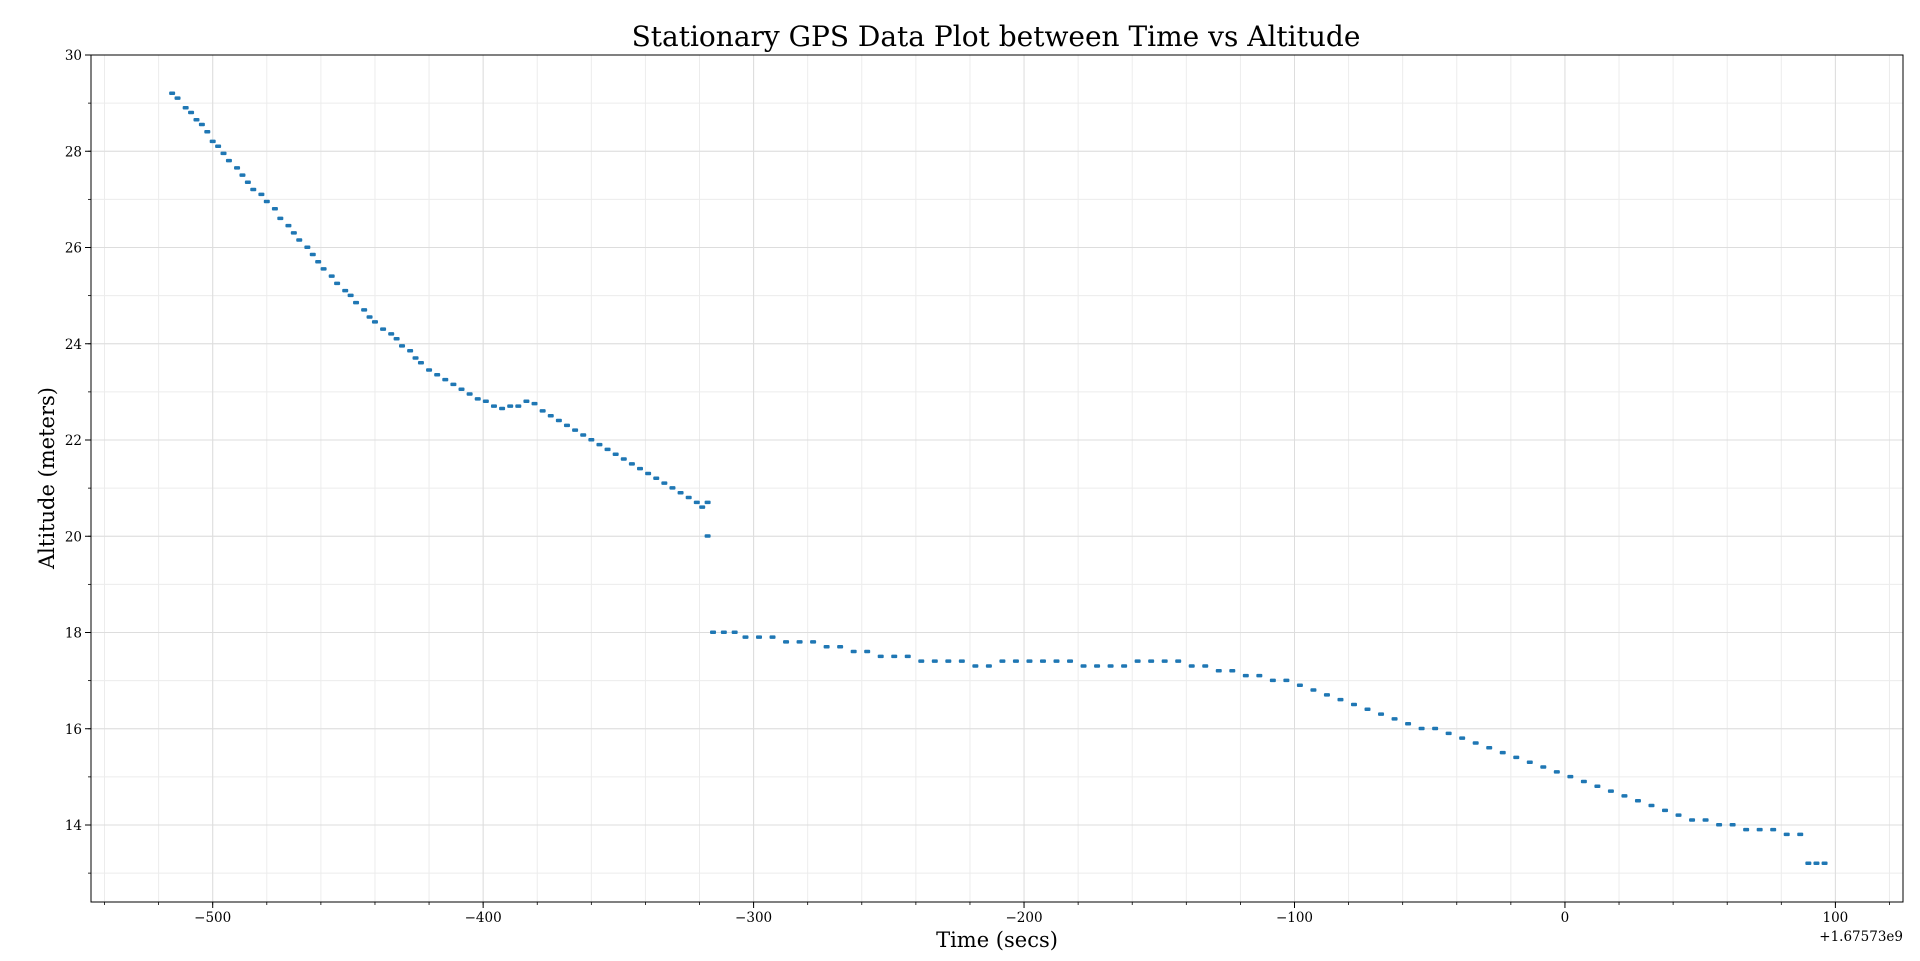 This screenshot has width=1920, height=961. What do you see at coordinates (1294, 918) in the screenshot?
I see `x-tick-label: −100` at bounding box center [1294, 918].